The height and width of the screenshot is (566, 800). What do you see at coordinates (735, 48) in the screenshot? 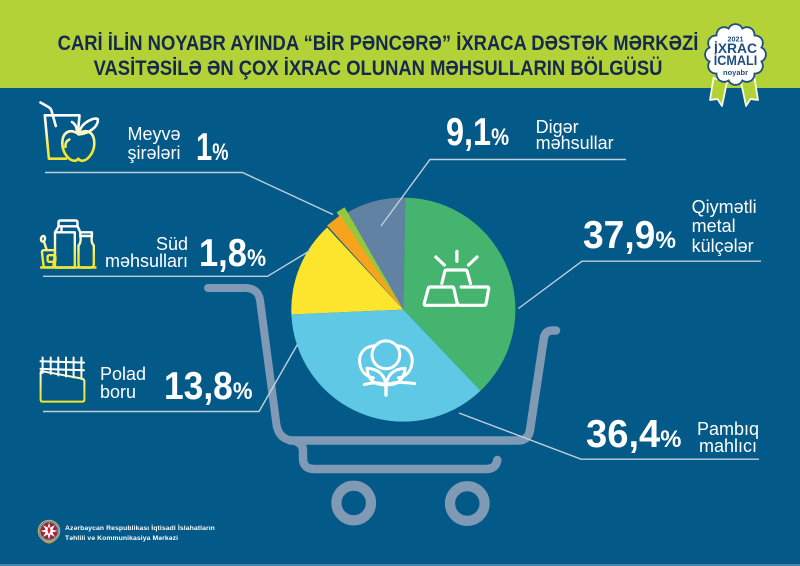
I see `svg-text: İXRAC` at bounding box center [735, 48].